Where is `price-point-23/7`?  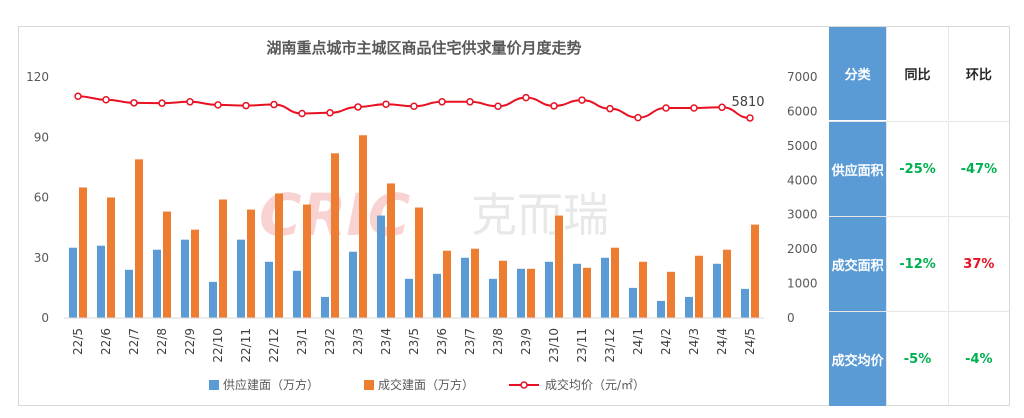 price-point-23/7 is located at coordinates (470, 102).